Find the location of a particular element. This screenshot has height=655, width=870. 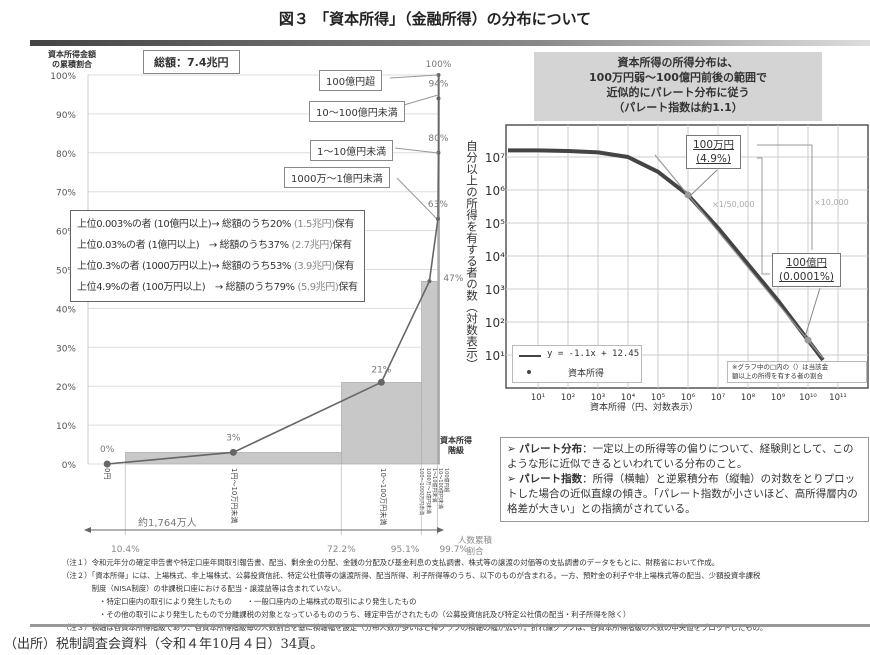

fit-line is located at coordinates (739, 256).